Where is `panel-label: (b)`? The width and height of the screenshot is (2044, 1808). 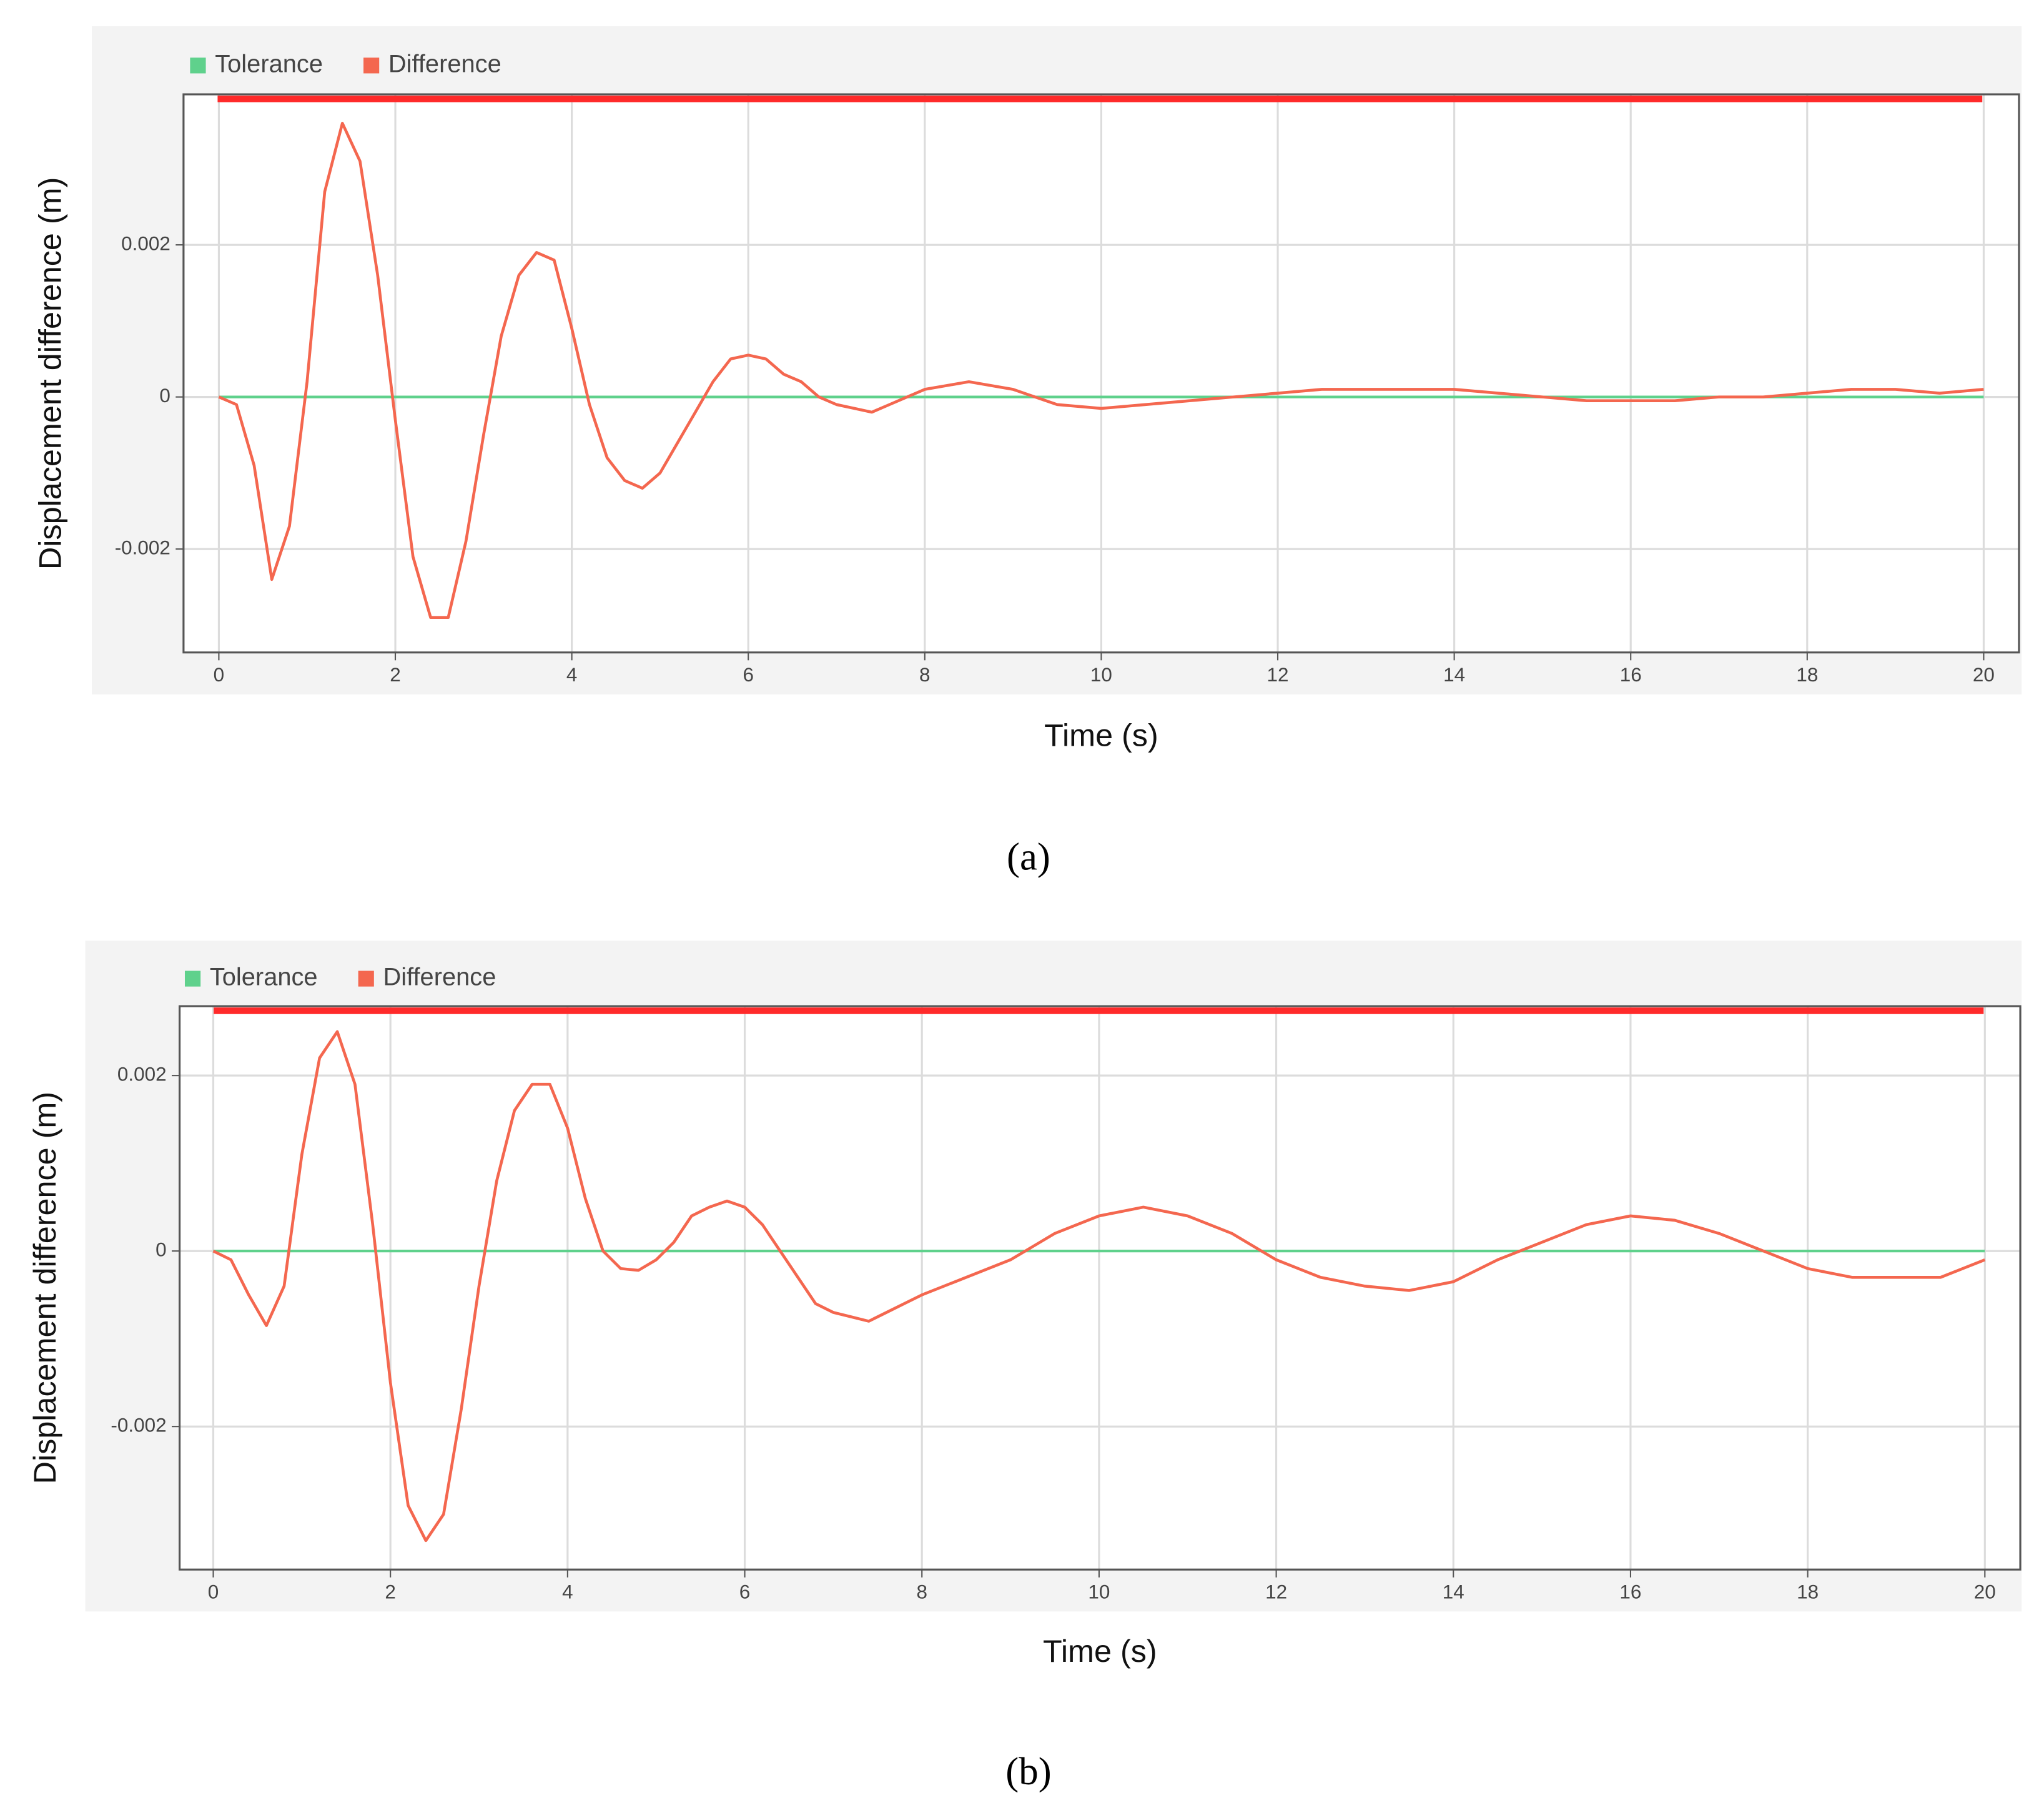 panel-label: (b) is located at coordinates (1028, 1771).